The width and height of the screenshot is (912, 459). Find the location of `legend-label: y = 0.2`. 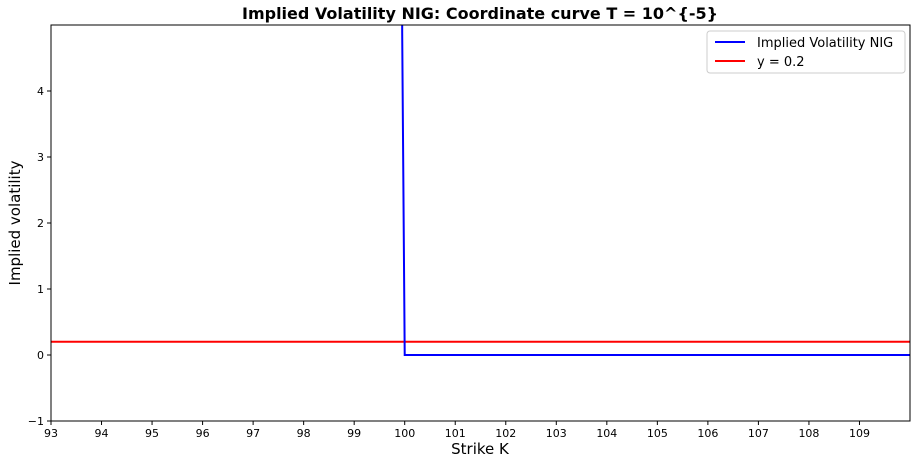

legend-label: y = 0.2 is located at coordinates (781, 62).